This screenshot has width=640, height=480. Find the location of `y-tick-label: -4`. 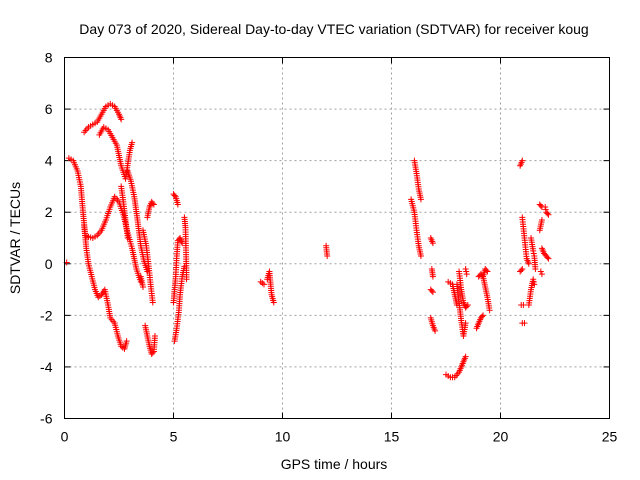

y-tick-label: -4 is located at coordinates (46, 367).